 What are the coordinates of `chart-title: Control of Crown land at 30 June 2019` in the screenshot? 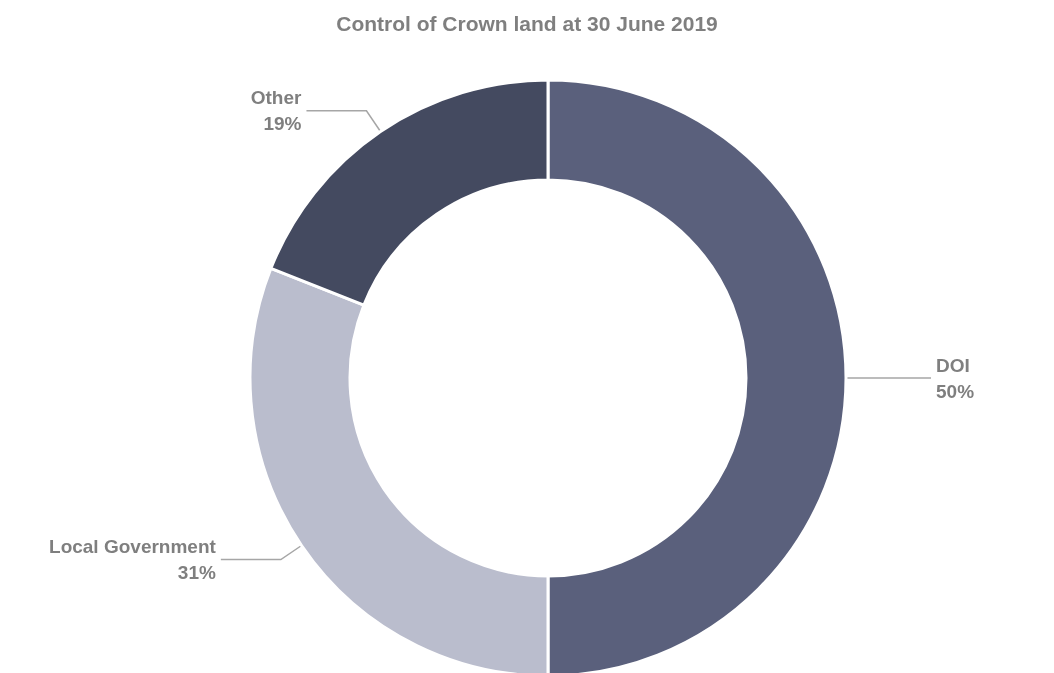 It's located at (527, 23).